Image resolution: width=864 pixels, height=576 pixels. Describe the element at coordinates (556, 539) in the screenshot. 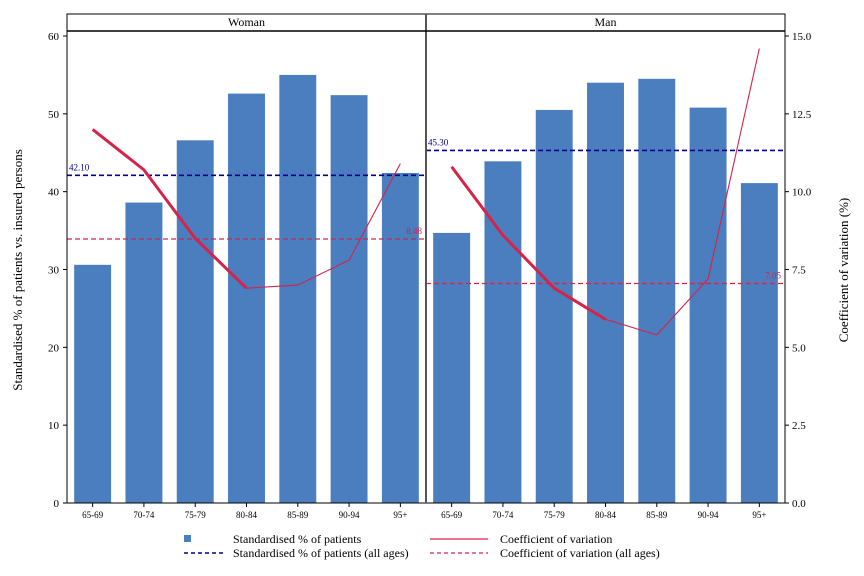

I see `legend-label: Coefficient of variation` at that location.